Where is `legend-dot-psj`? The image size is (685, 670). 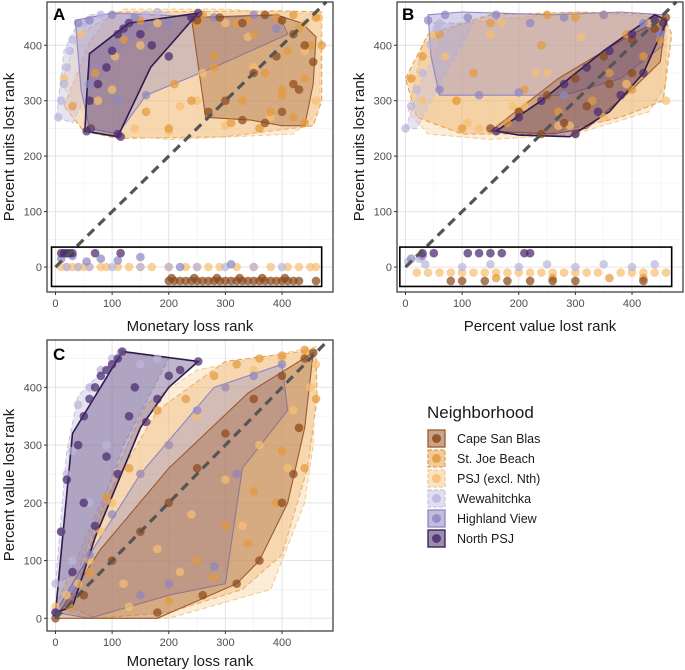
legend-dot-psj is located at coordinates (436, 478).